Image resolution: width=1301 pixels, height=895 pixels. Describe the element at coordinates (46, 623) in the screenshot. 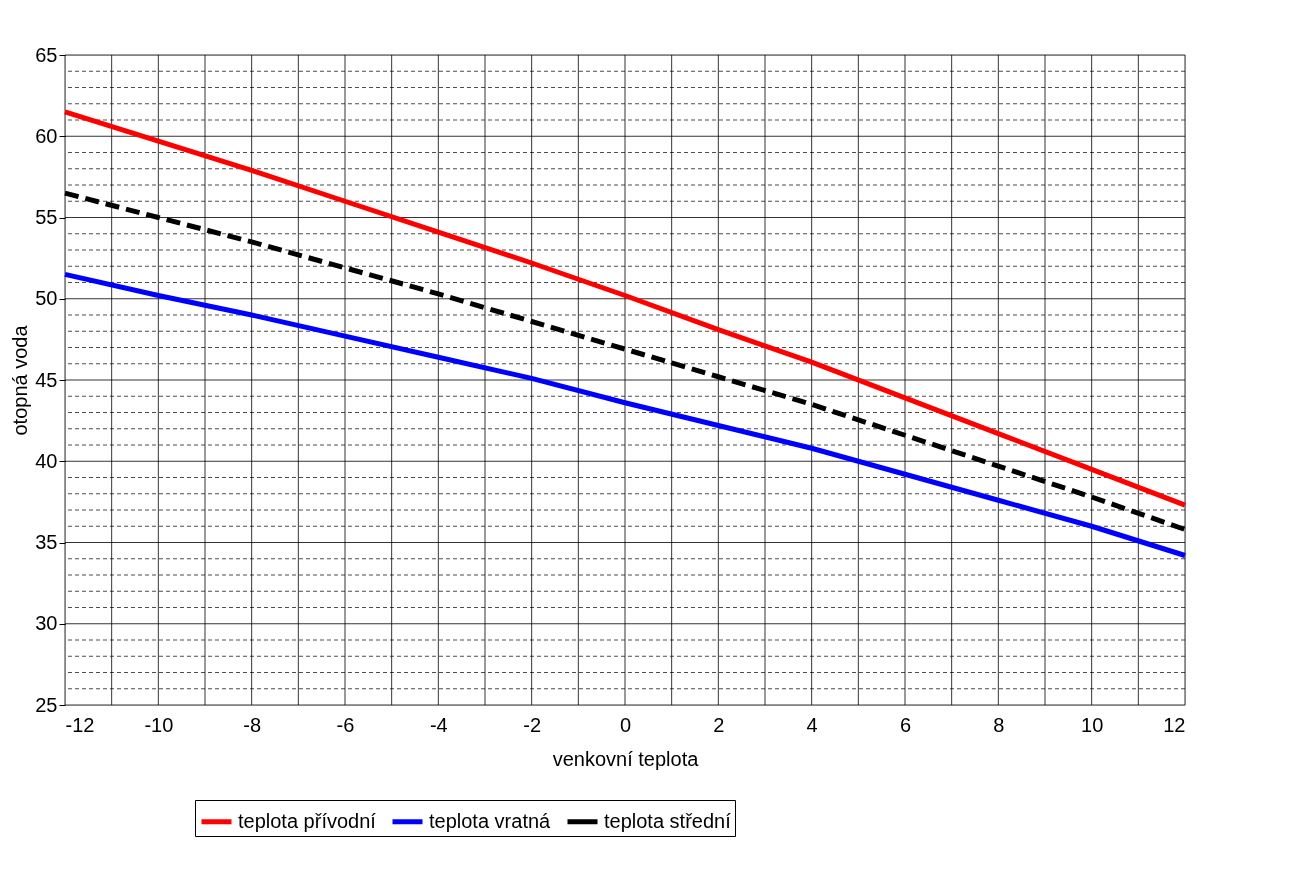

I see `y-tick-label: 30` at that location.